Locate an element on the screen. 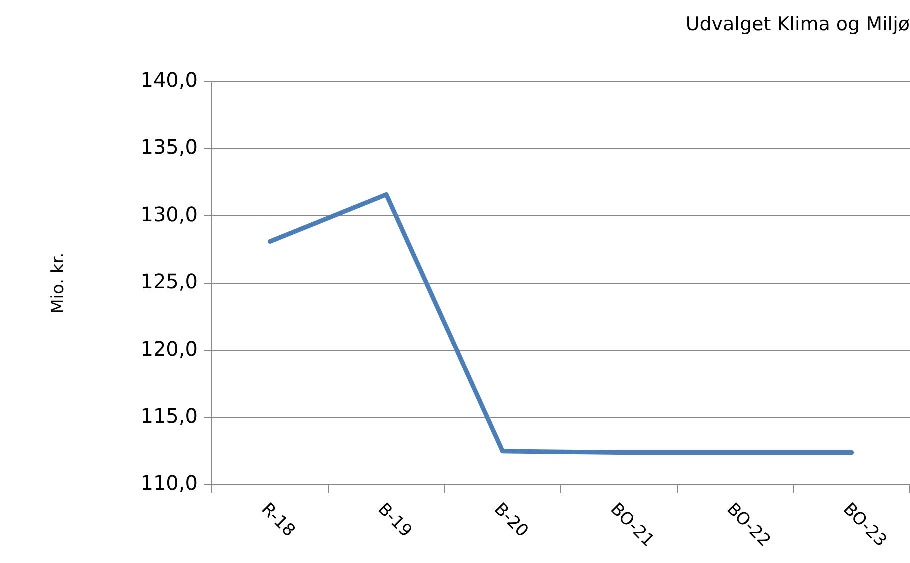 This screenshot has width=910, height=563. y-axis-title: Mio. kr. is located at coordinates (58, 283).